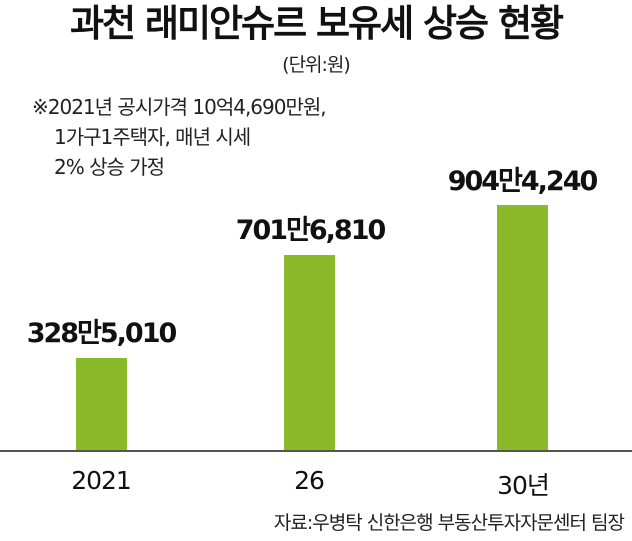  I want to click on note-line-2: 1가구1주택자, 매년 시세, so click(152, 137).